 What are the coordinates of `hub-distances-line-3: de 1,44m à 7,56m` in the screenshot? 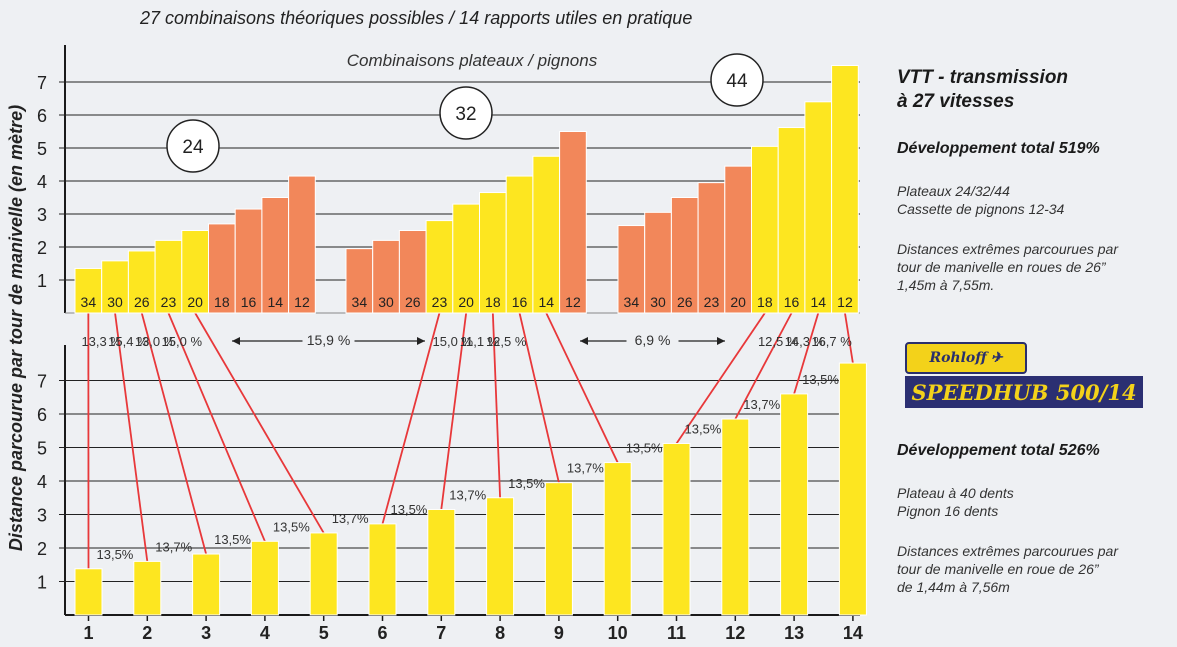 It's located at (953, 587).